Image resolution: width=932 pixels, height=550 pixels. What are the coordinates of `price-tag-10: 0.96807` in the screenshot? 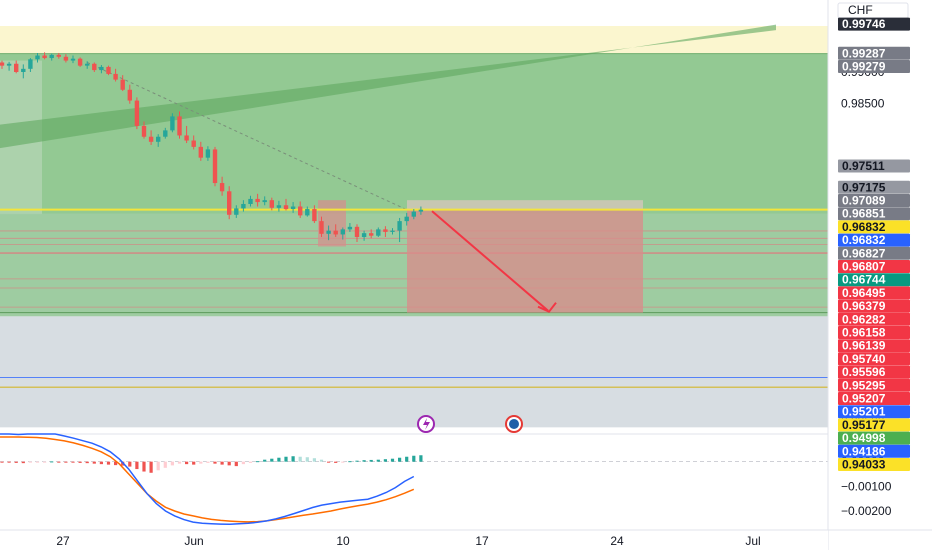 It's located at (874, 267).